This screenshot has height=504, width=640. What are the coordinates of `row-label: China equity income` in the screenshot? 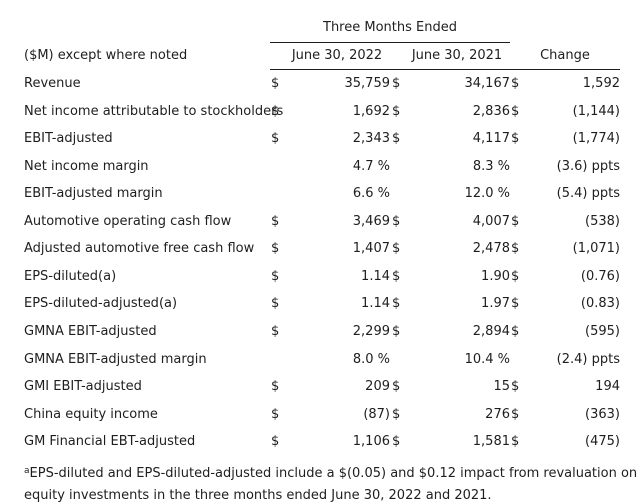 It's located at (91, 414).